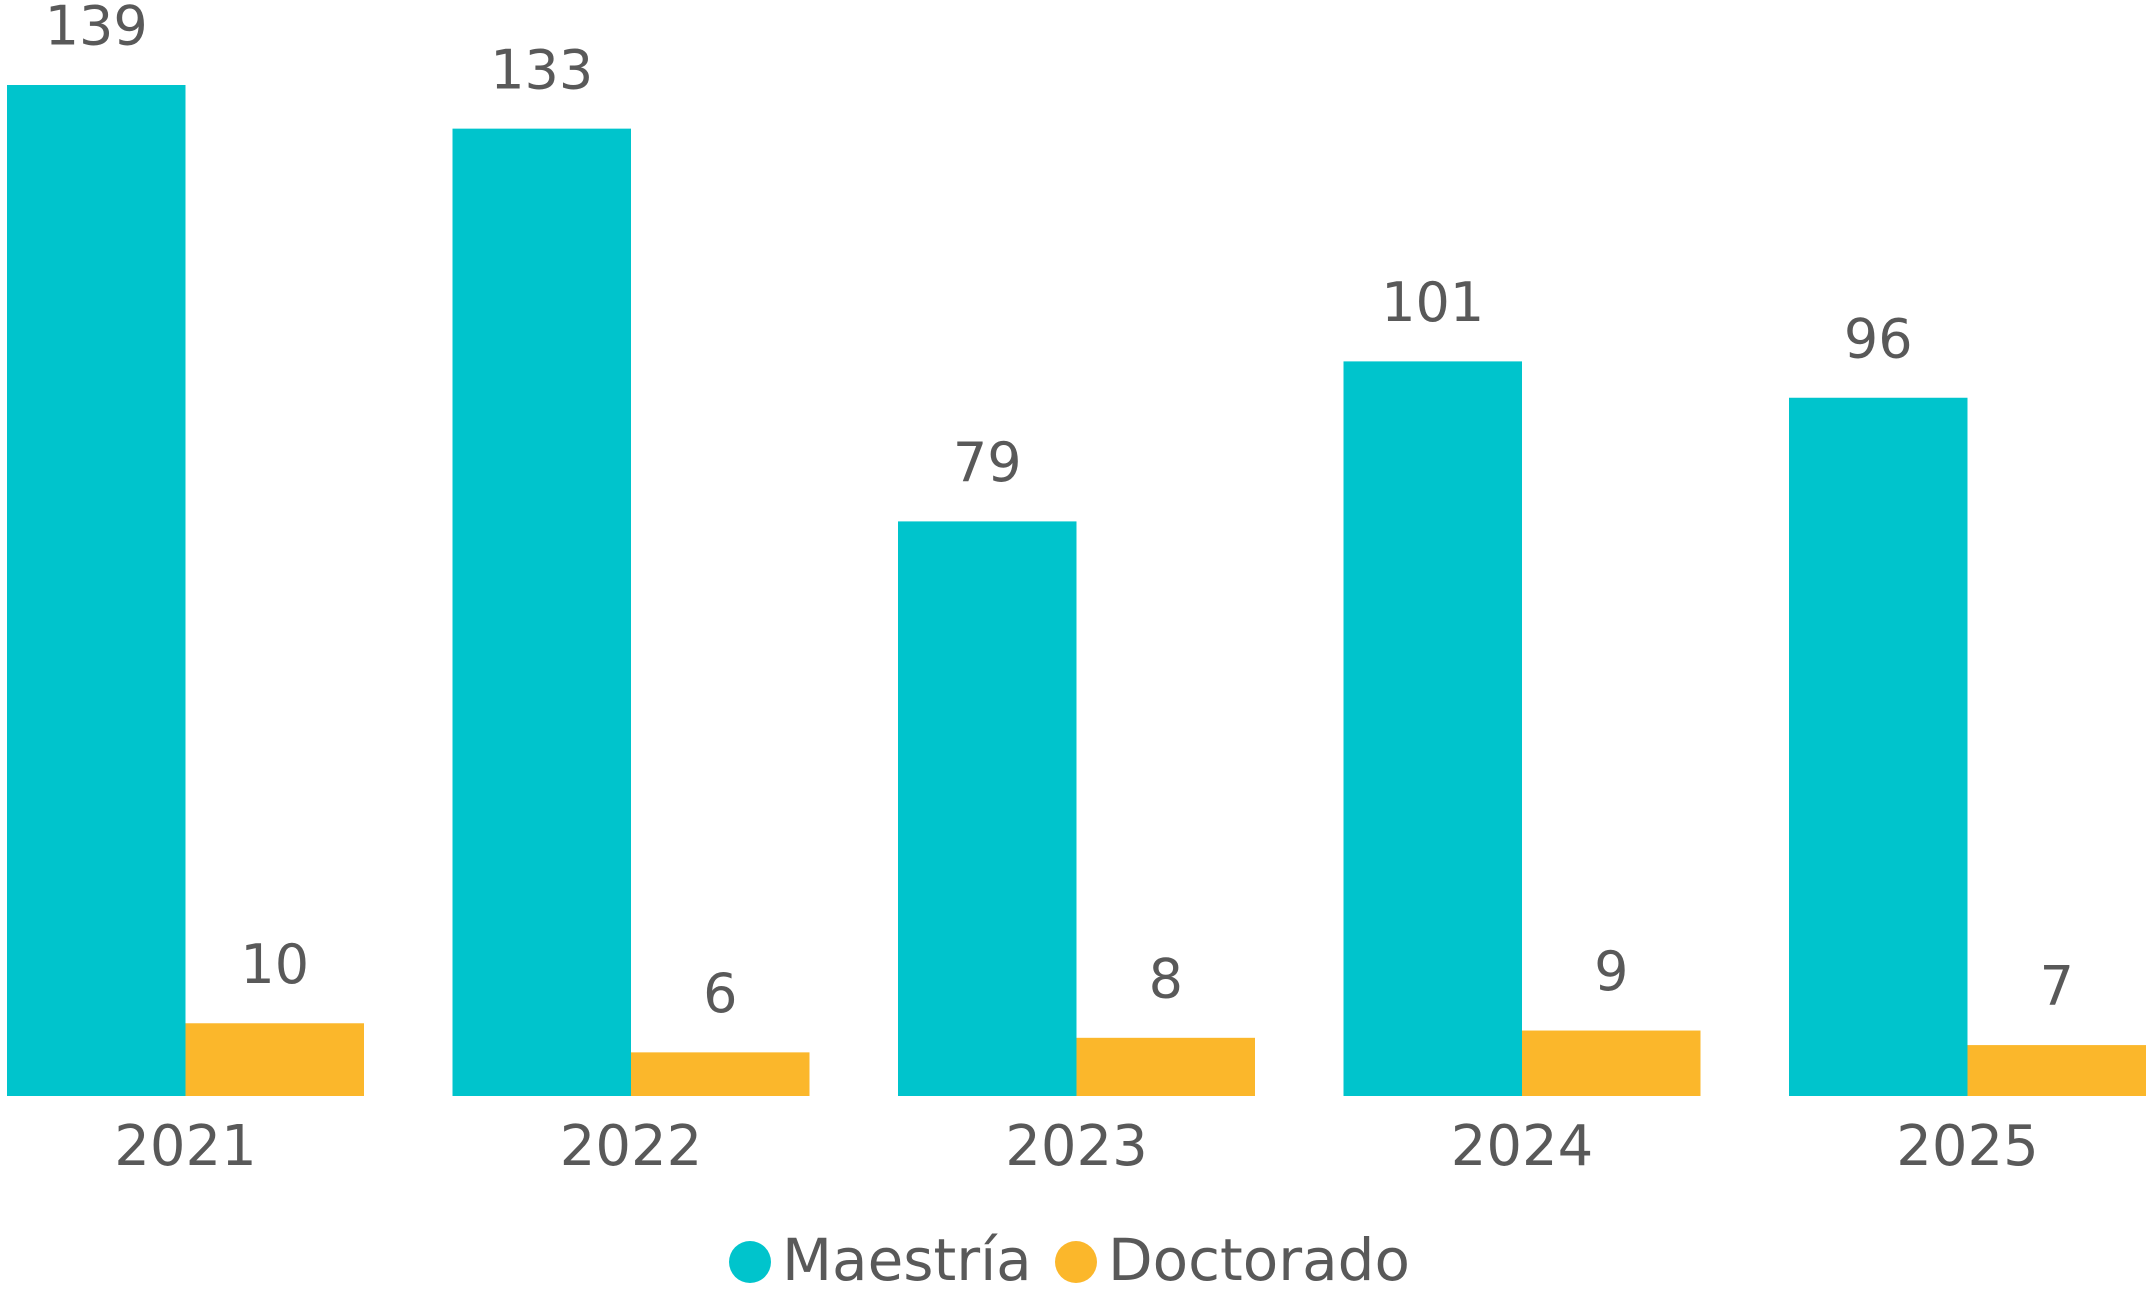 The image size is (2146, 1294). What do you see at coordinates (907, 1260) in the screenshot?
I see `legend-label: Maestría` at bounding box center [907, 1260].